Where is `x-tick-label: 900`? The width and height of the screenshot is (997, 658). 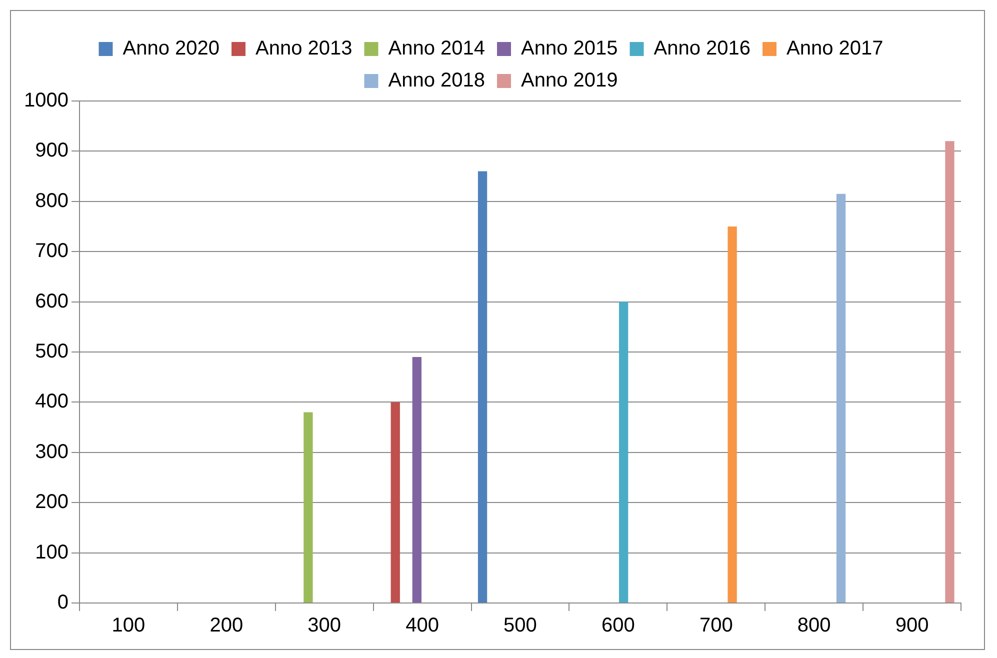 x-tick-label: 900 is located at coordinates (912, 625).